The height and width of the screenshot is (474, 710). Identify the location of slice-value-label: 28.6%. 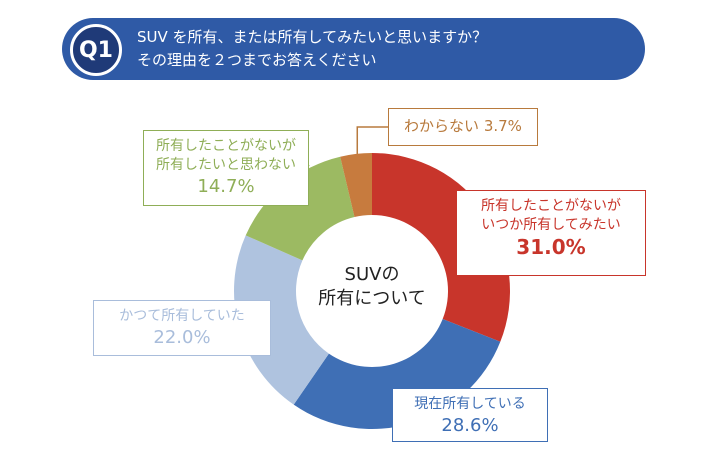
(470, 425).